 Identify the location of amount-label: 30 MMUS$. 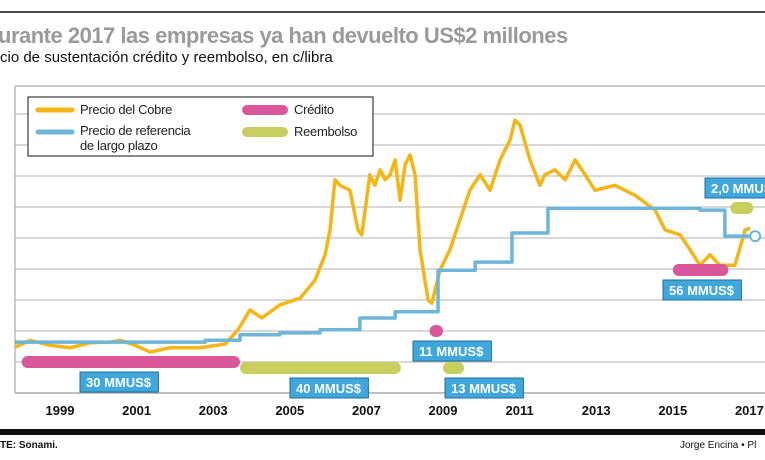
(119, 382).